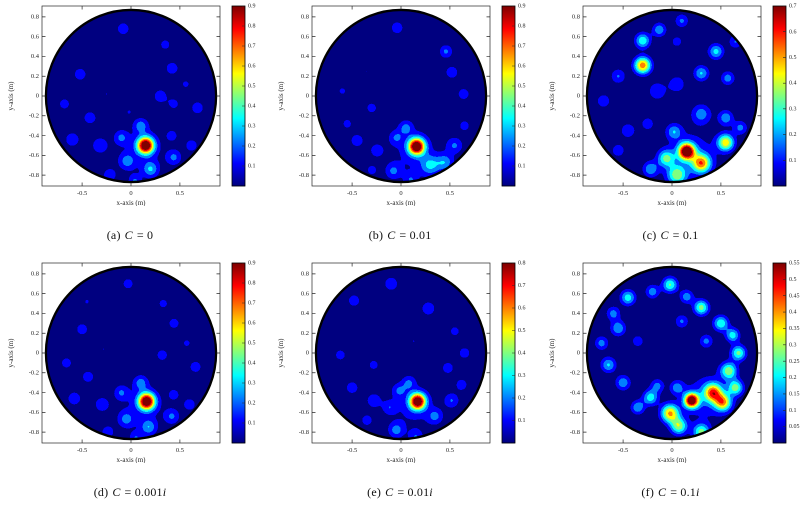  What do you see at coordinates (135, 360) in the screenshot?
I see `contour-plot-d` at bounding box center [135, 360].